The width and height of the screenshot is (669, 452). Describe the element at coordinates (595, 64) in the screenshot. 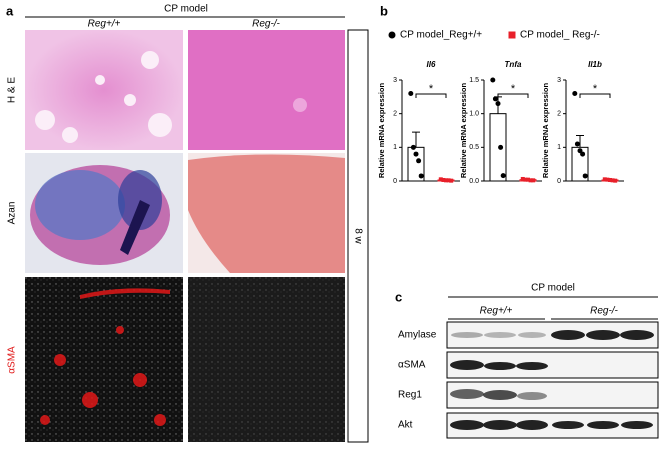

I see `chart-title: Il1b` at that location.